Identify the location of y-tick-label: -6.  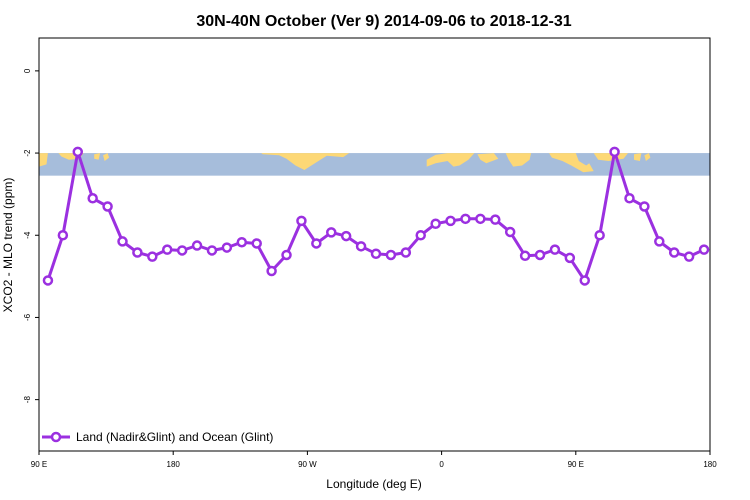
(27, 317).